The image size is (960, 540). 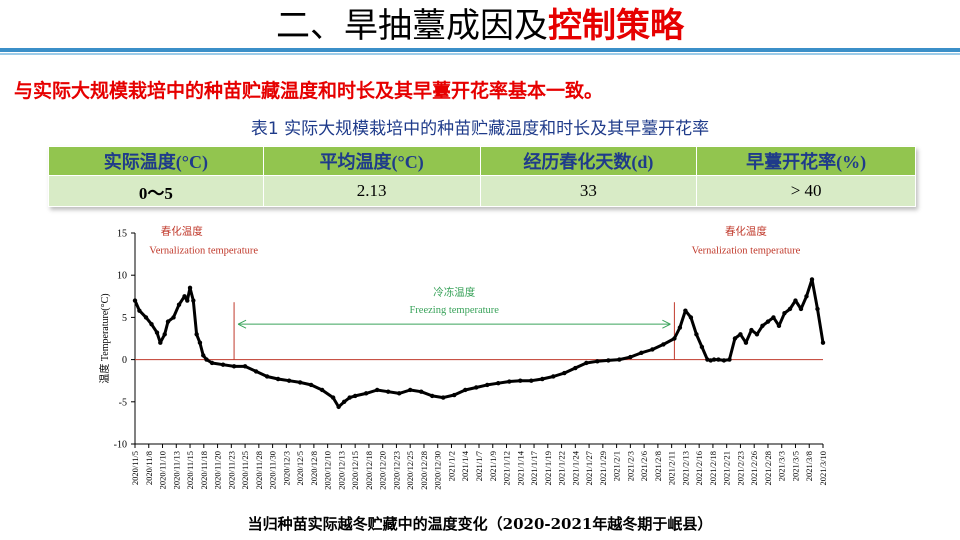 I want to click on annotation-label: 春化温度, so click(x=746, y=231).